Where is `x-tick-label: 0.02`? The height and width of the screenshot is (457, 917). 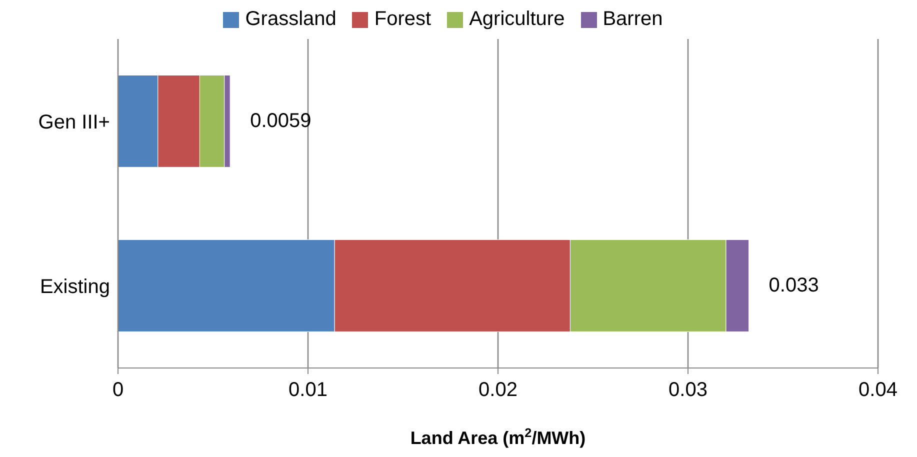
x-tick-label: 0.02 is located at coordinates (498, 390).